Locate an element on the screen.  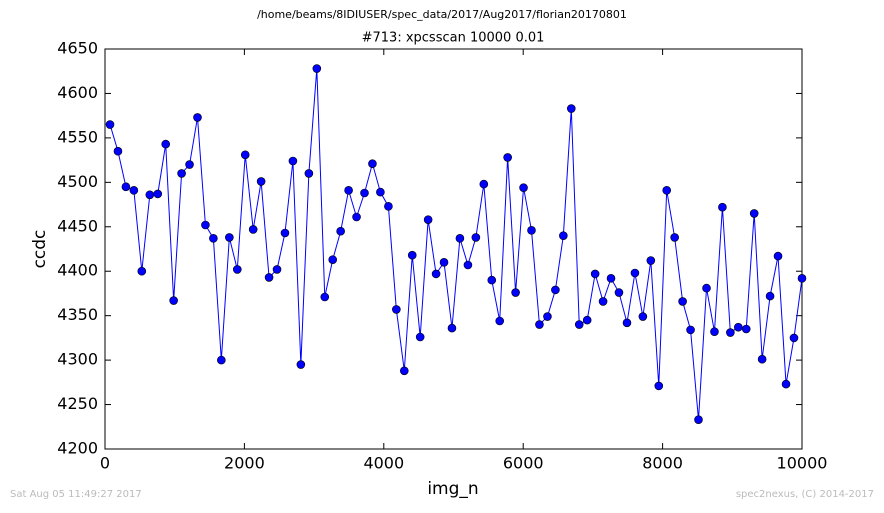
y-tick-label: 4350 is located at coordinates (77, 314).